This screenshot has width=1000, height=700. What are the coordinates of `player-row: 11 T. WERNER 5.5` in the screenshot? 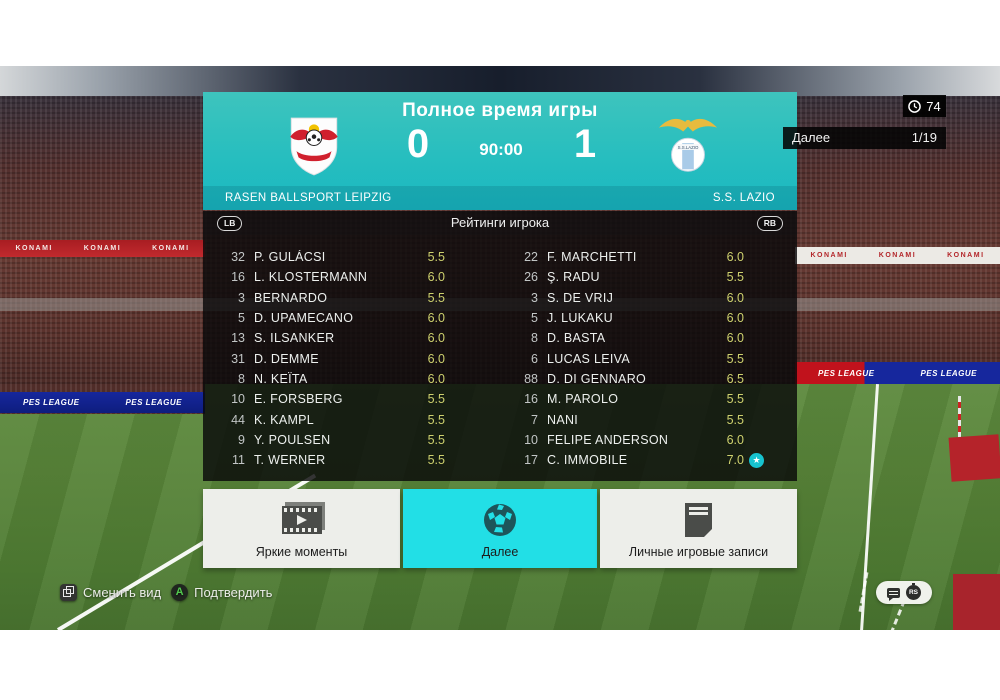 It's located at (338, 460).